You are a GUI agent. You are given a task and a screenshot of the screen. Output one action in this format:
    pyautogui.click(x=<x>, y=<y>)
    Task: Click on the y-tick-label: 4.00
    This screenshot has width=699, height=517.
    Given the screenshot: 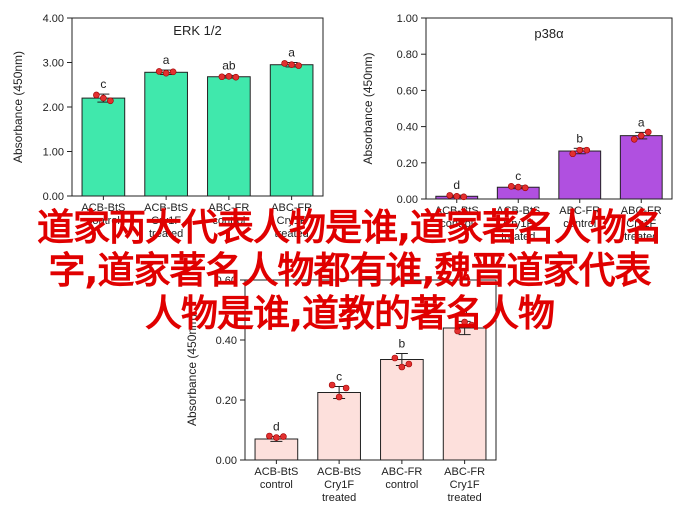 What is the action you would take?
    pyautogui.click(x=53, y=19)
    